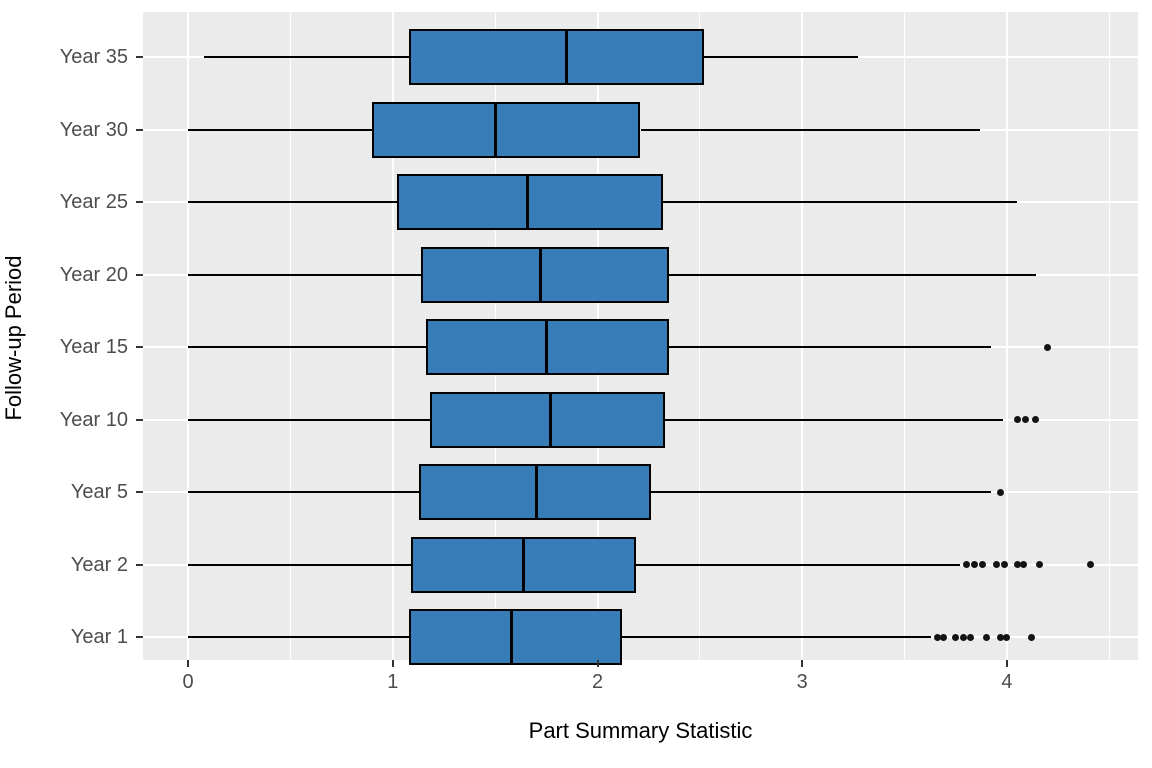 The image size is (1152, 768). Describe the element at coordinates (597, 682) in the screenshot. I see `x-tick-label: 2` at that location.